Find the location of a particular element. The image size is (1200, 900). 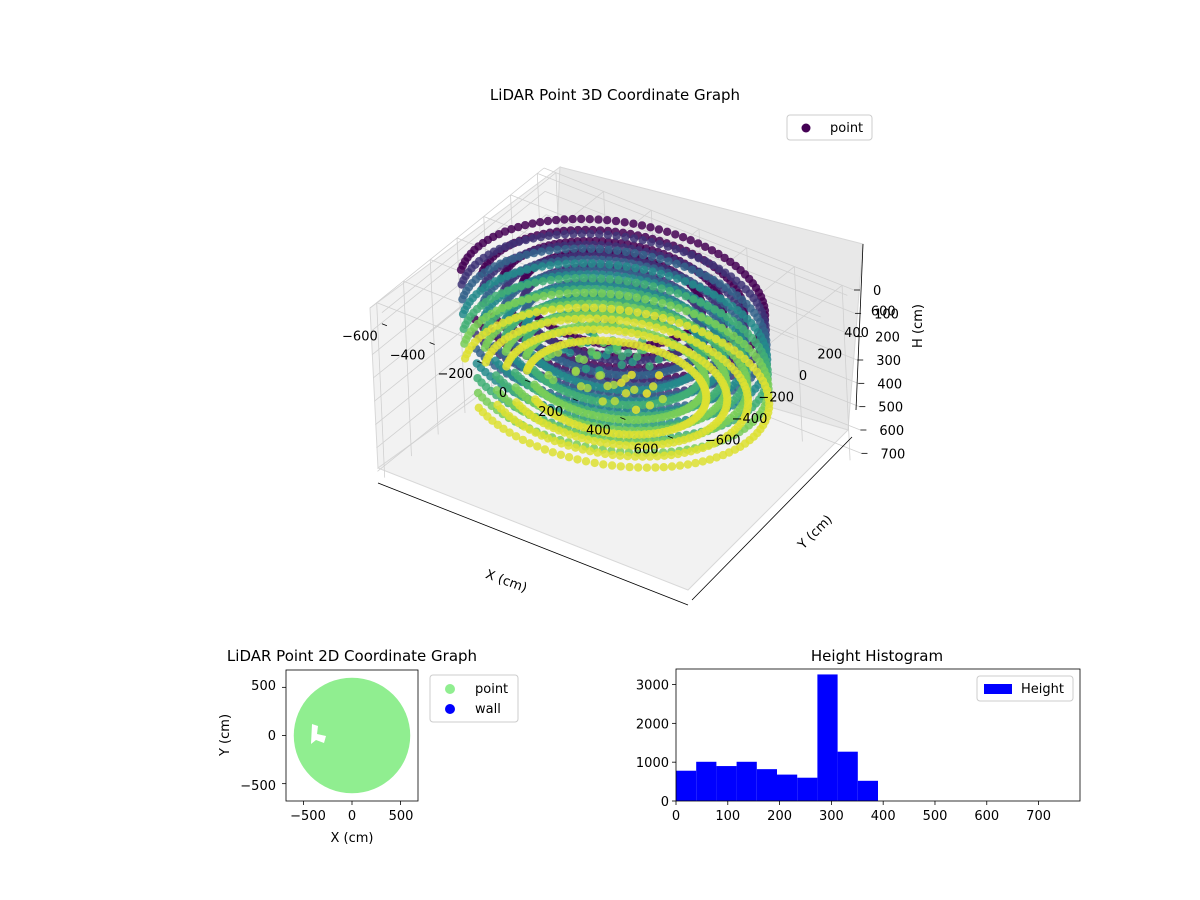

y-tick-label: −500 is located at coordinates (258, 786).